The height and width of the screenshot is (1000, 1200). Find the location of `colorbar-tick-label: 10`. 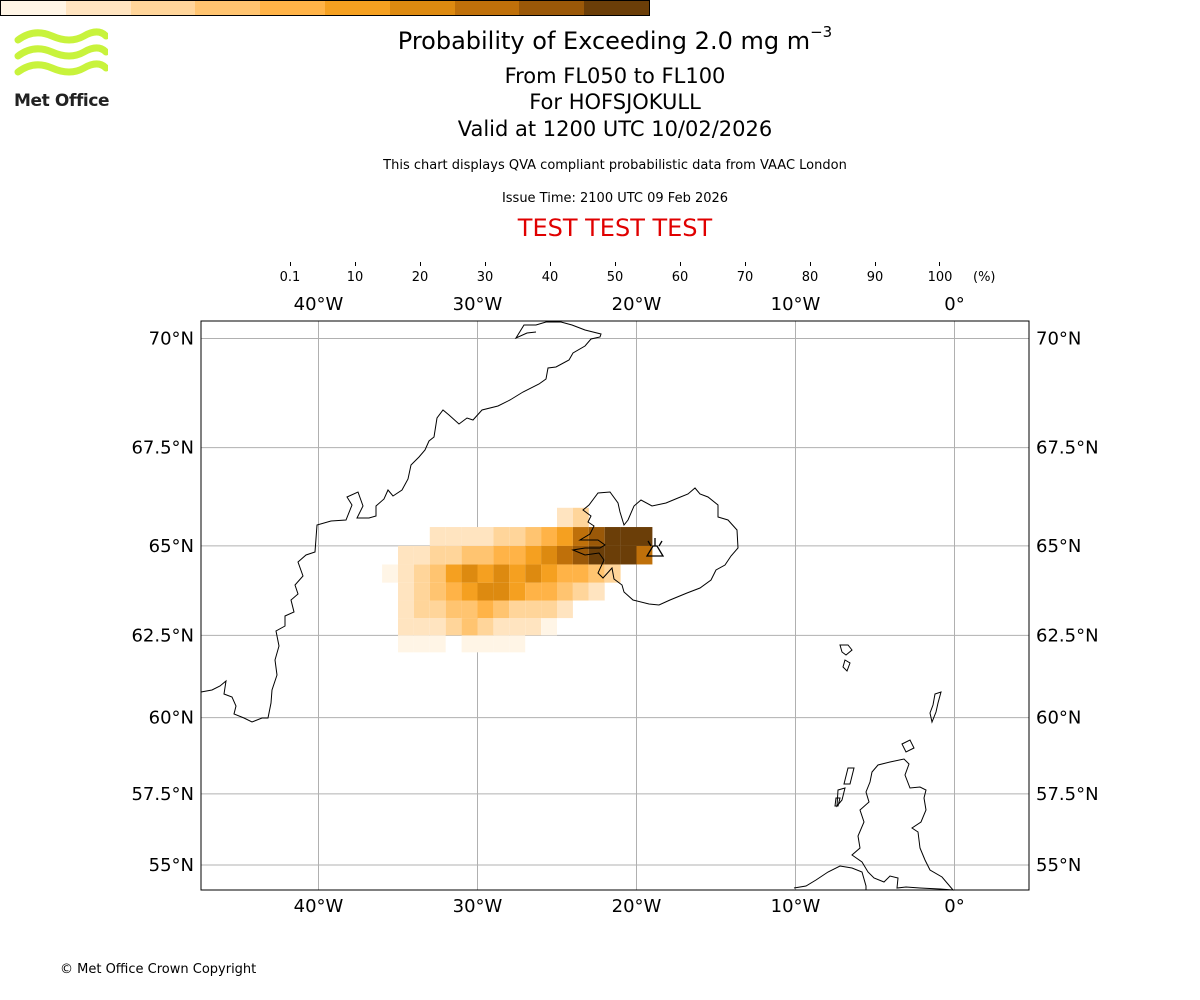

colorbar-tick-label: 10 is located at coordinates (355, 277).